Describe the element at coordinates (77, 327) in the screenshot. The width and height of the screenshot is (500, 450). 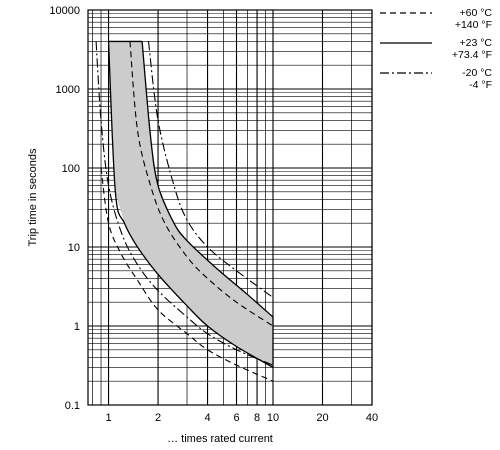
I see `y-tick-label: 1` at that location.